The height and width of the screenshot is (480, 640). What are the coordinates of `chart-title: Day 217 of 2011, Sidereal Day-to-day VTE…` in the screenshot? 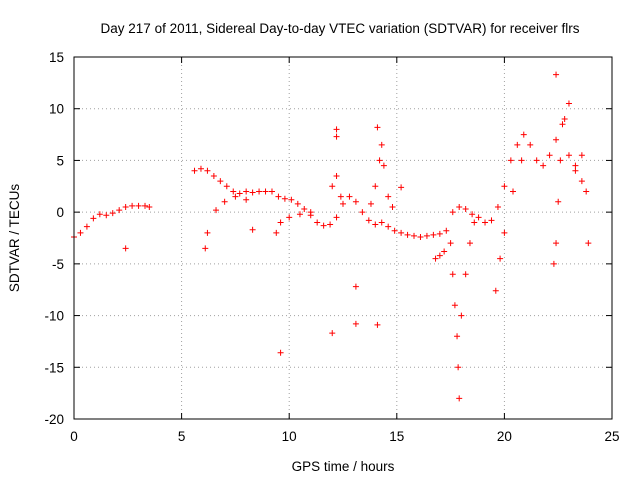 It's located at (340, 28).